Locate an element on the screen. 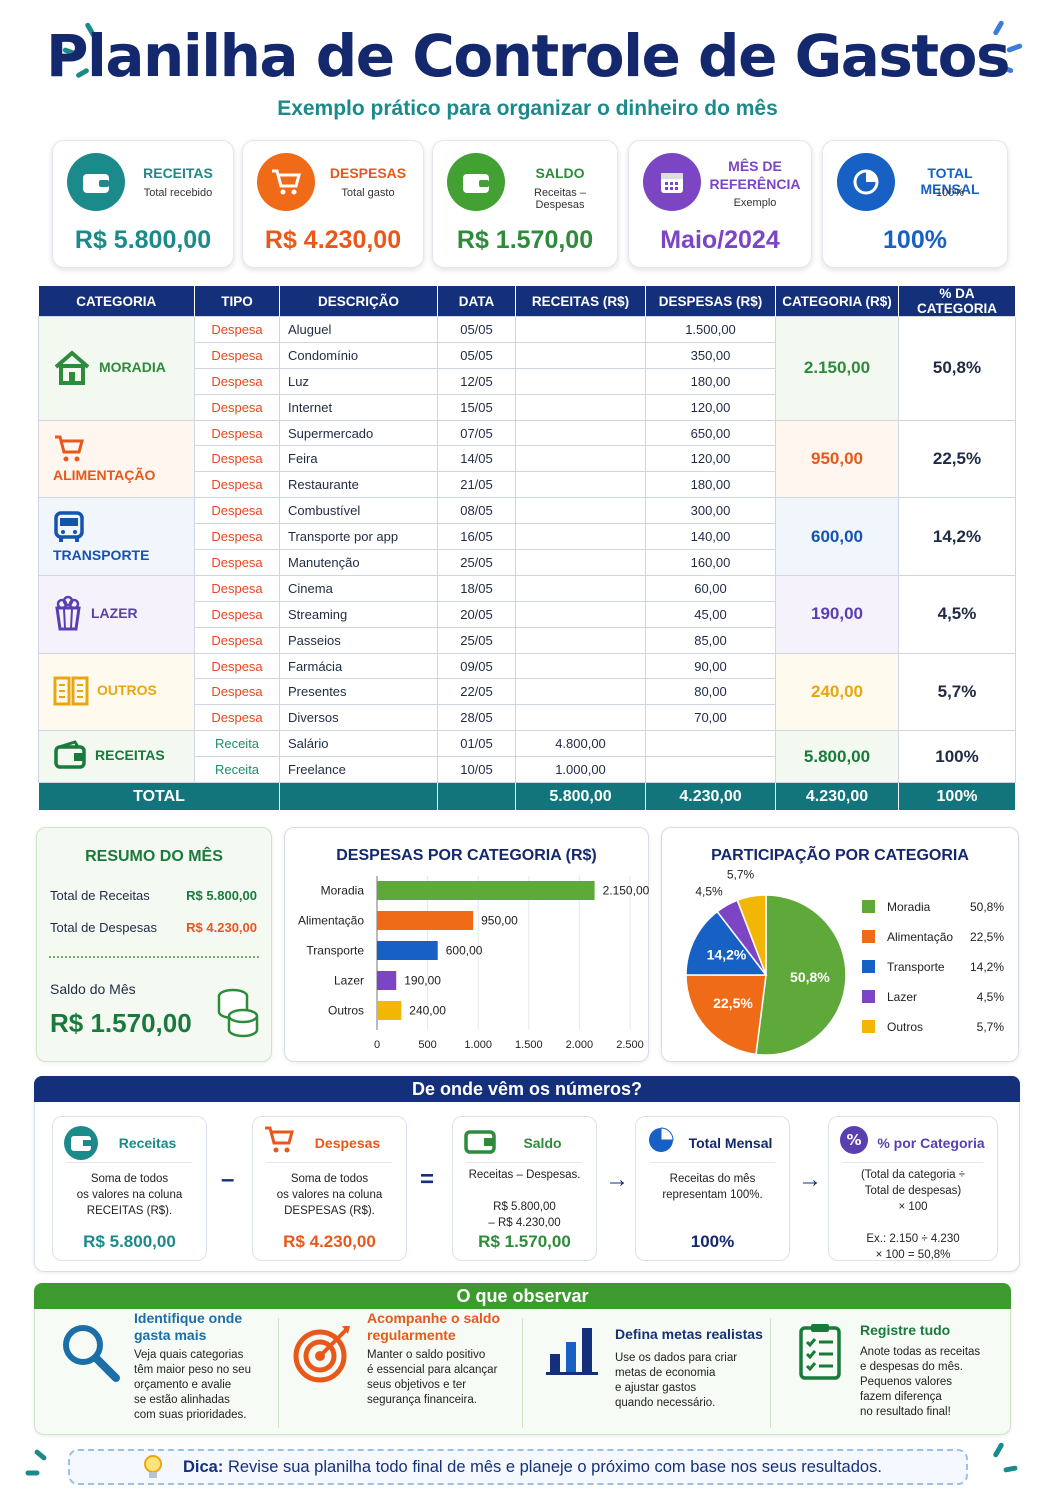 Image resolution: width=1055 pixels, height=1491 pixels. formula-box-value: R$ 4.230,00 is located at coordinates (329, 1241).